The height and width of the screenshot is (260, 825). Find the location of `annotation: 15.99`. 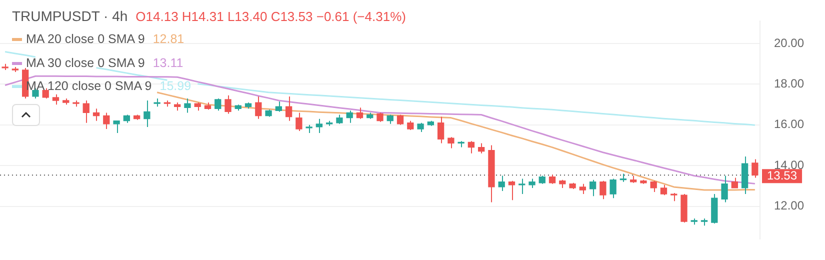

annotation: 15.99 is located at coordinates (176, 86).